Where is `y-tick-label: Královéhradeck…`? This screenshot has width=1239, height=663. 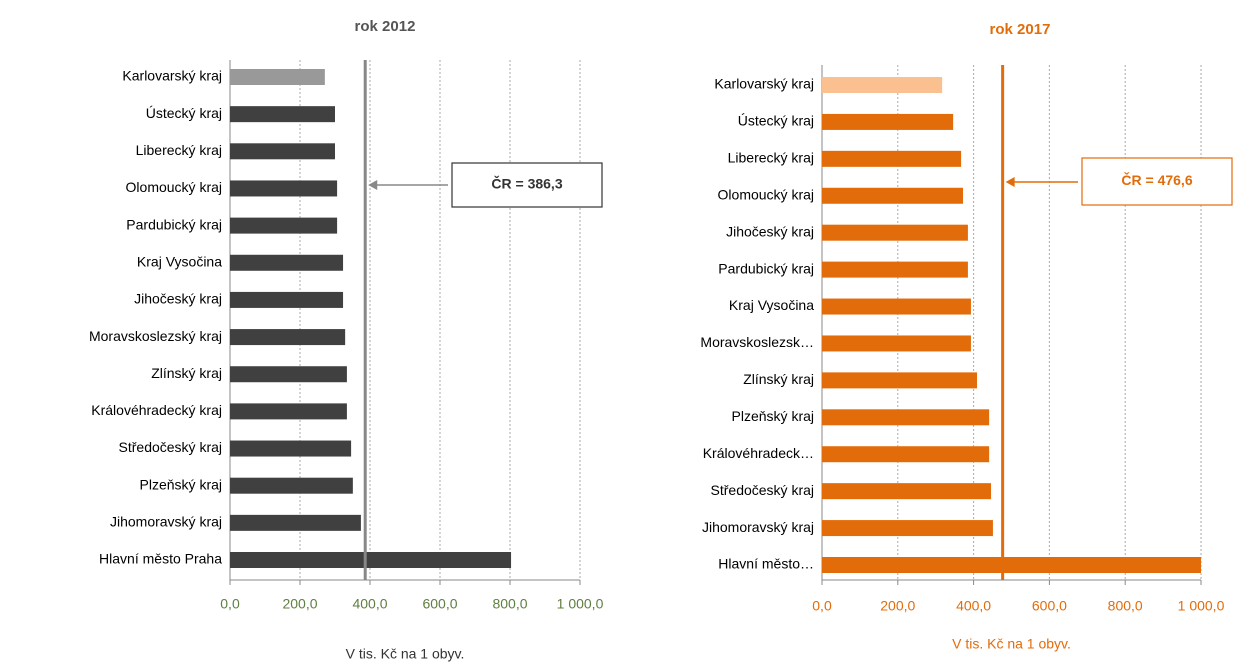 y-tick-label: Královéhradeck… is located at coordinates (758, 453).